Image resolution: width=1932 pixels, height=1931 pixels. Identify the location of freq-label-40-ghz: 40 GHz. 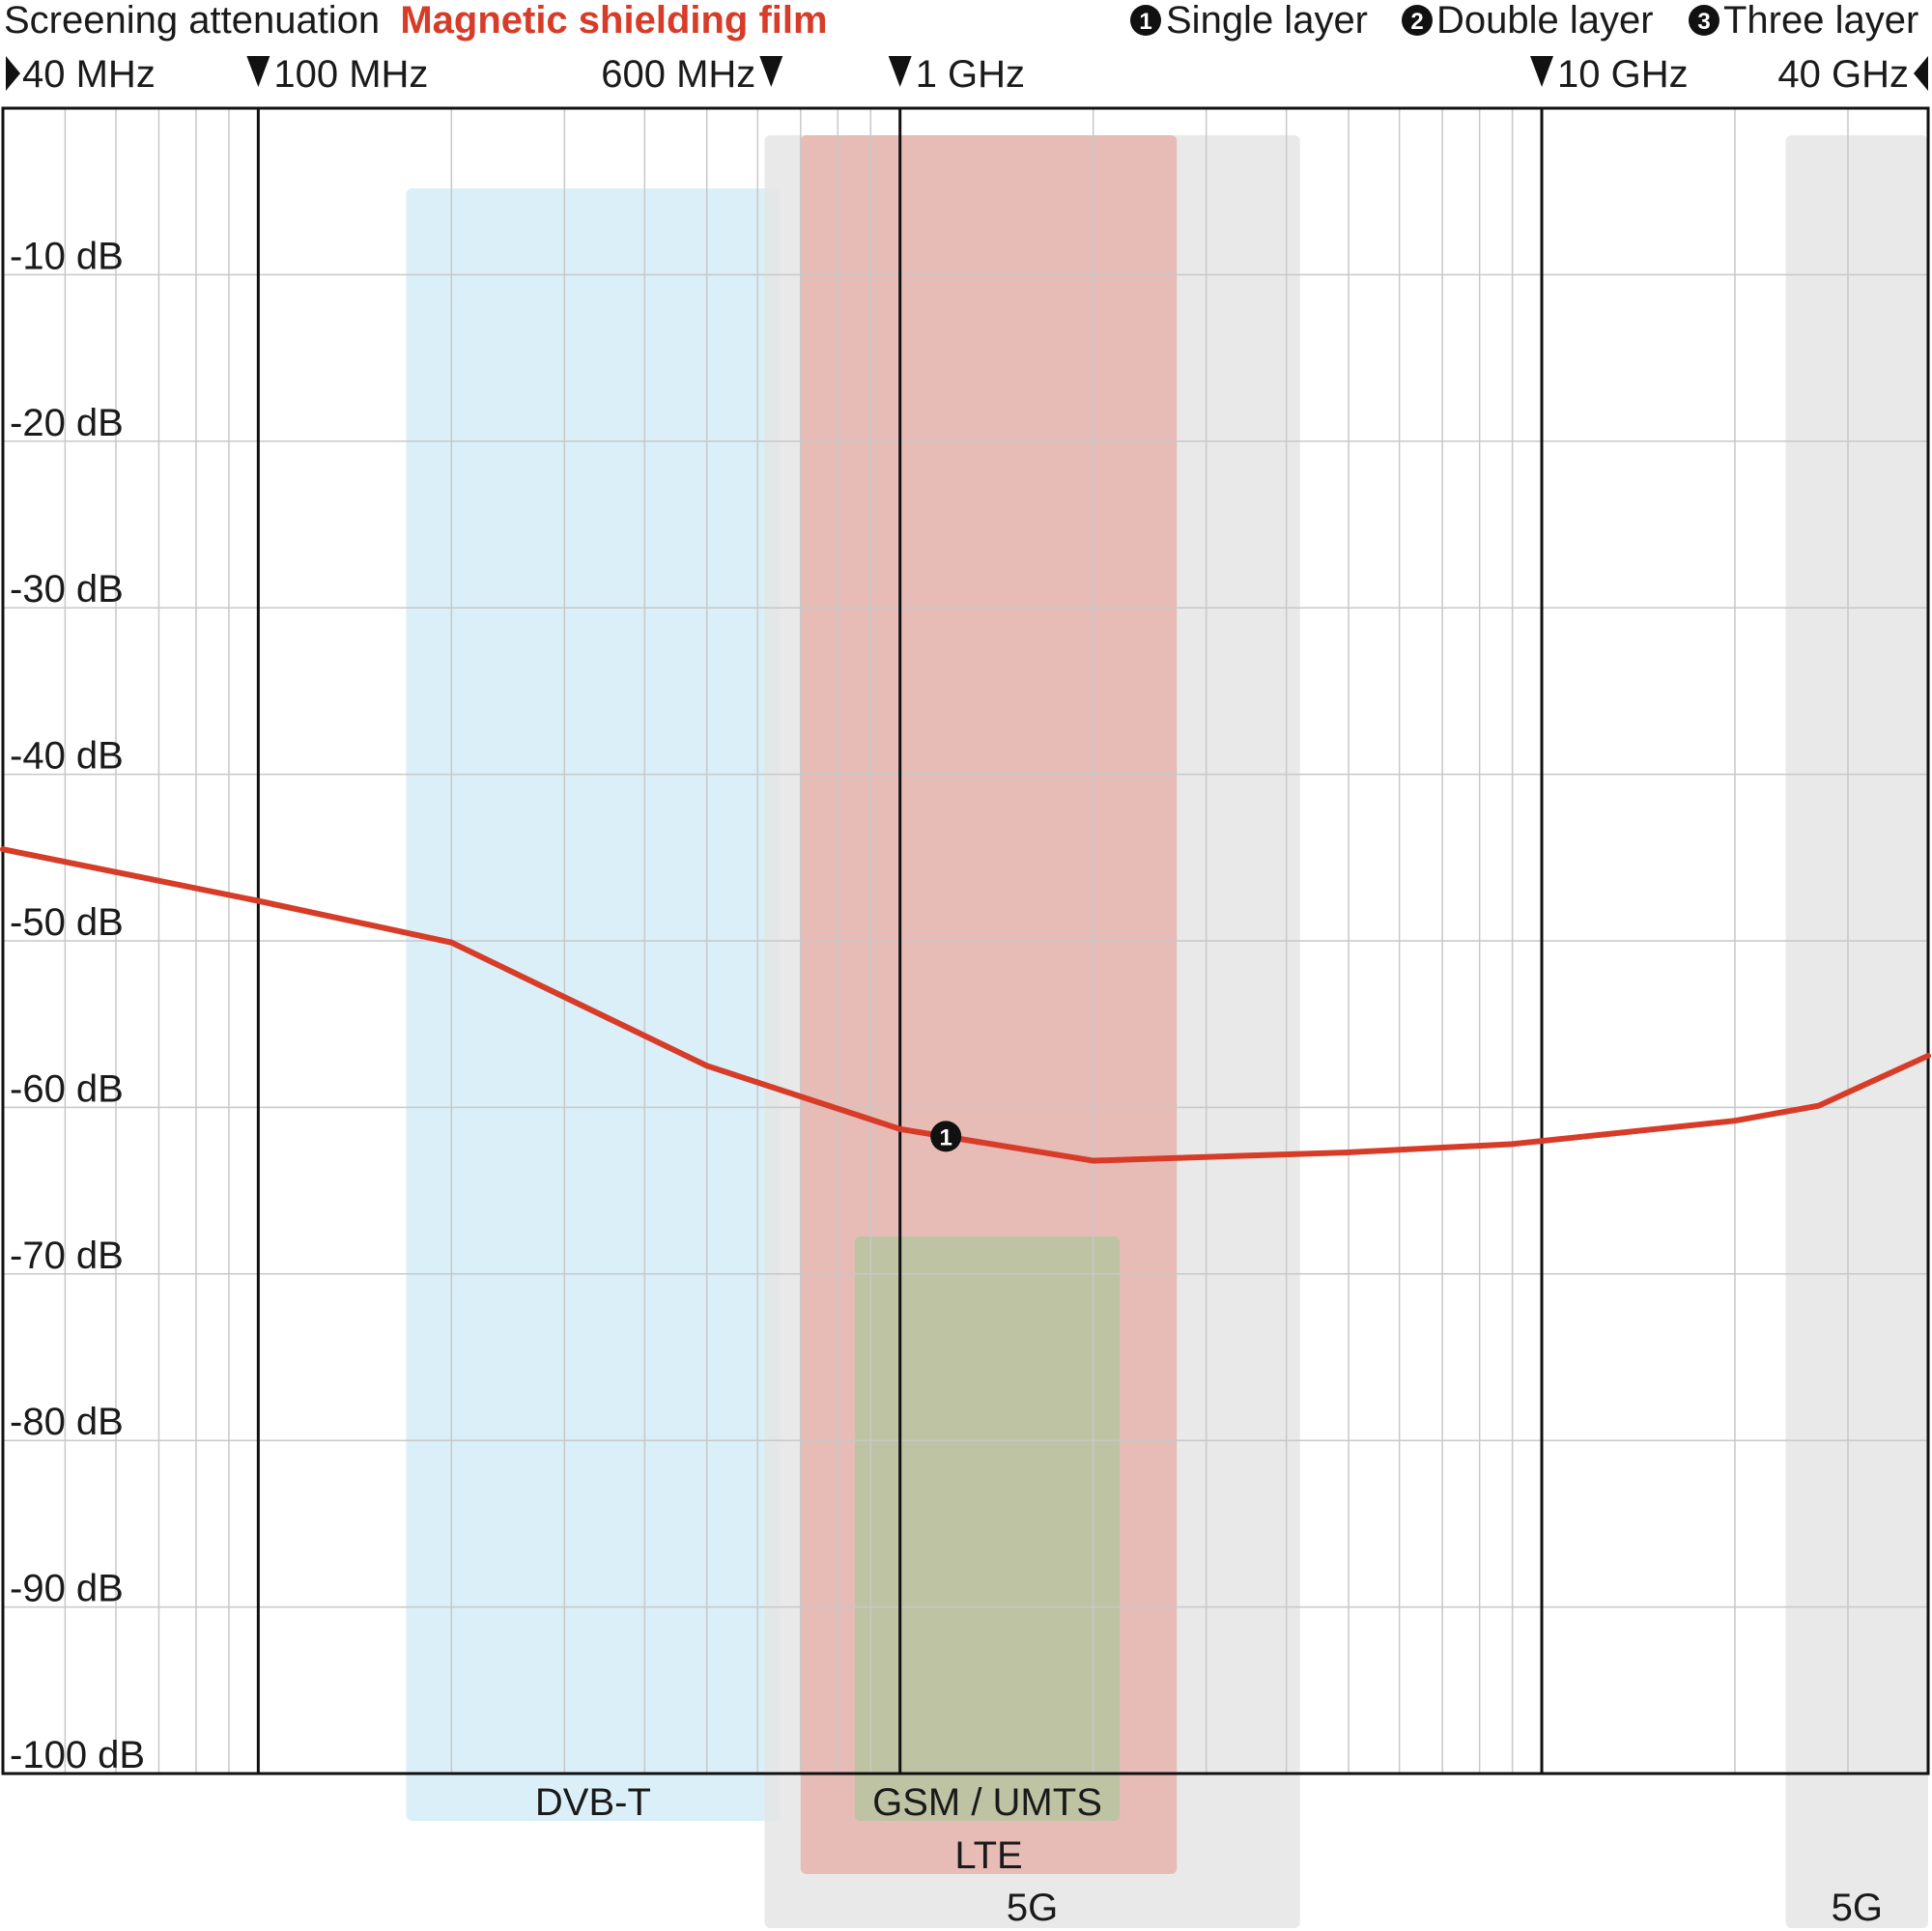
(1843, 74).